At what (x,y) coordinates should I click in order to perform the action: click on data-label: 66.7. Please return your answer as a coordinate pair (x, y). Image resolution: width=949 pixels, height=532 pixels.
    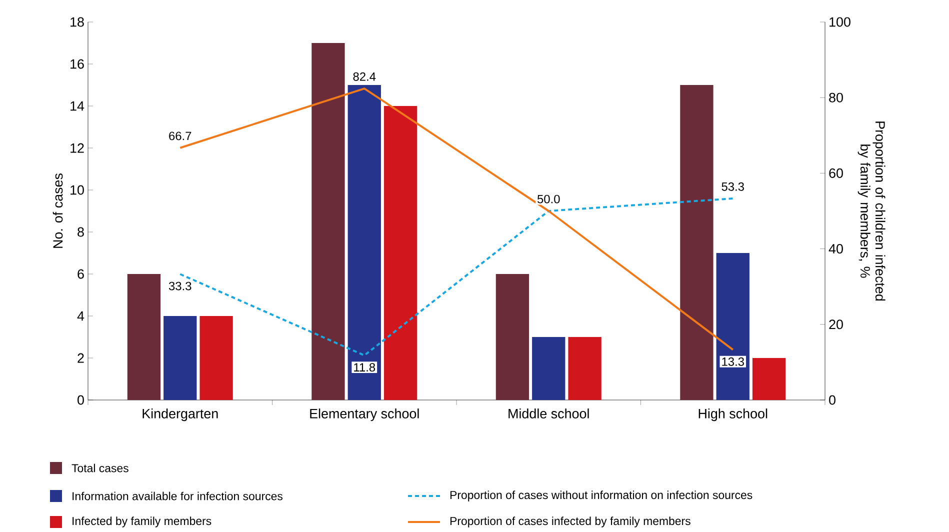
    Looking at the image, I should click on (180, 136).